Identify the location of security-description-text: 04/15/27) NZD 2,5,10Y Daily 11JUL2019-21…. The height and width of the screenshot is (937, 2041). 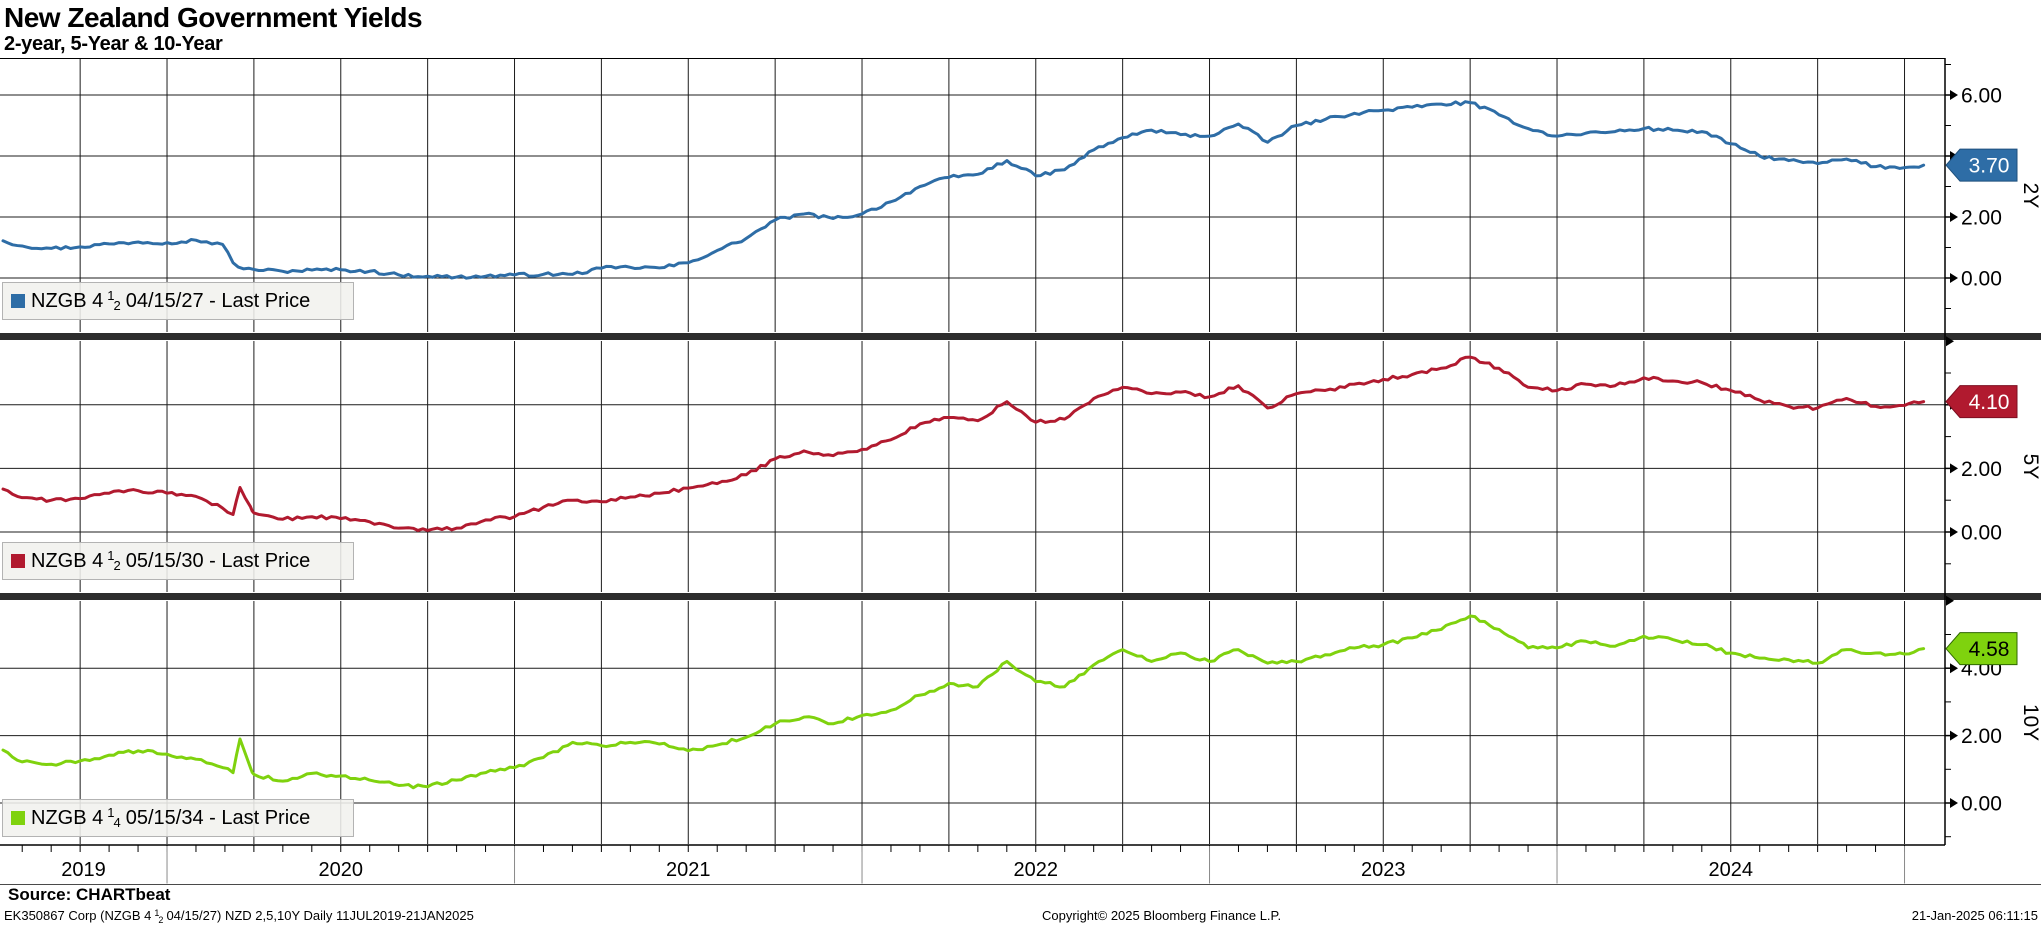
(320, 915).